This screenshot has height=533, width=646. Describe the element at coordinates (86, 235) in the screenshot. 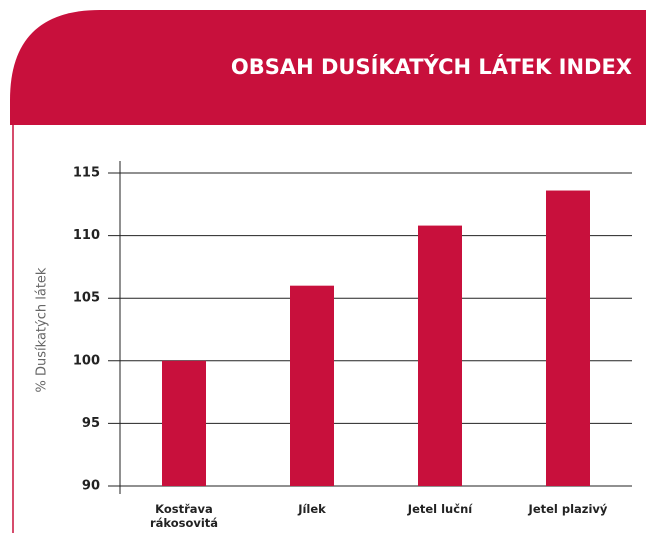

I see `y-tick-label: 110` at that location.